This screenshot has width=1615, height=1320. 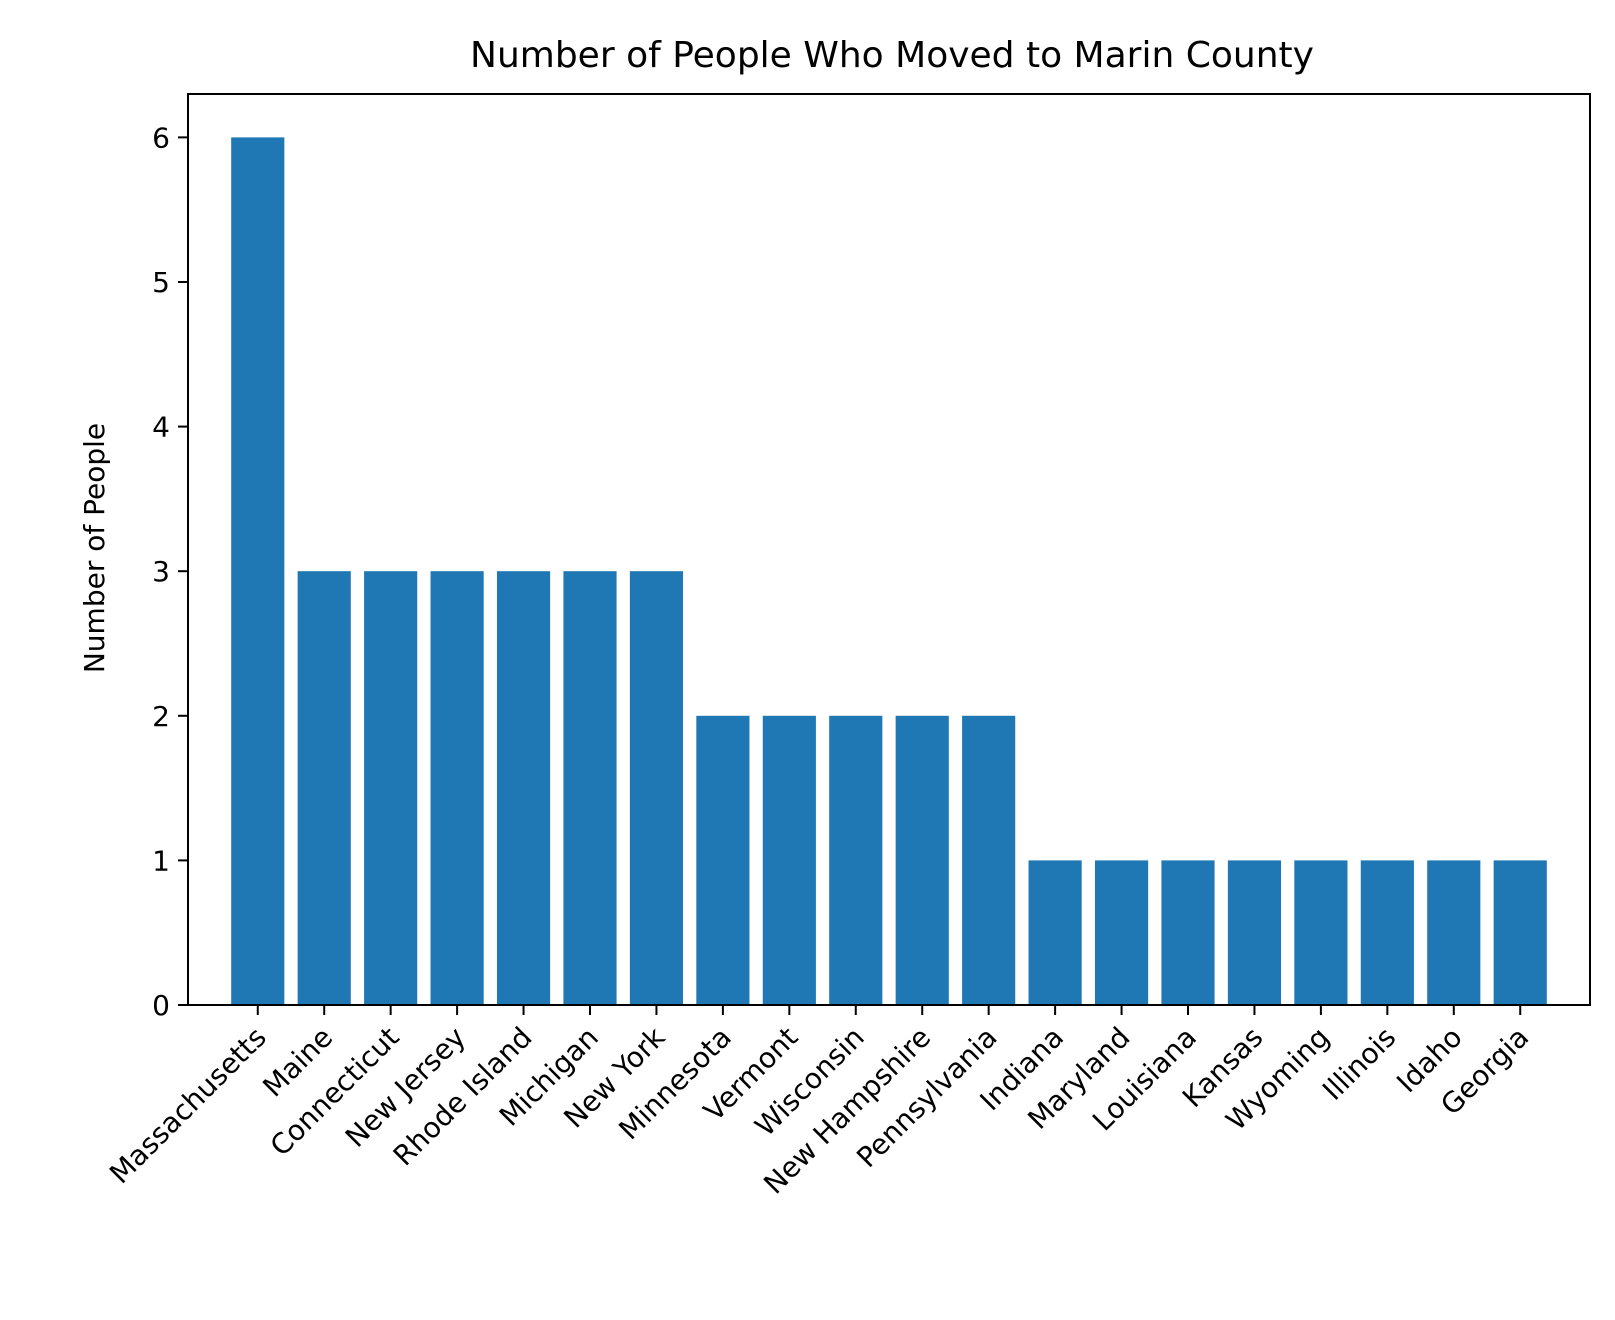 What do you see at coordinates (922, 860) in the screenshot?
I see `bar-new-hampshire` at bounding box center [922, 860].